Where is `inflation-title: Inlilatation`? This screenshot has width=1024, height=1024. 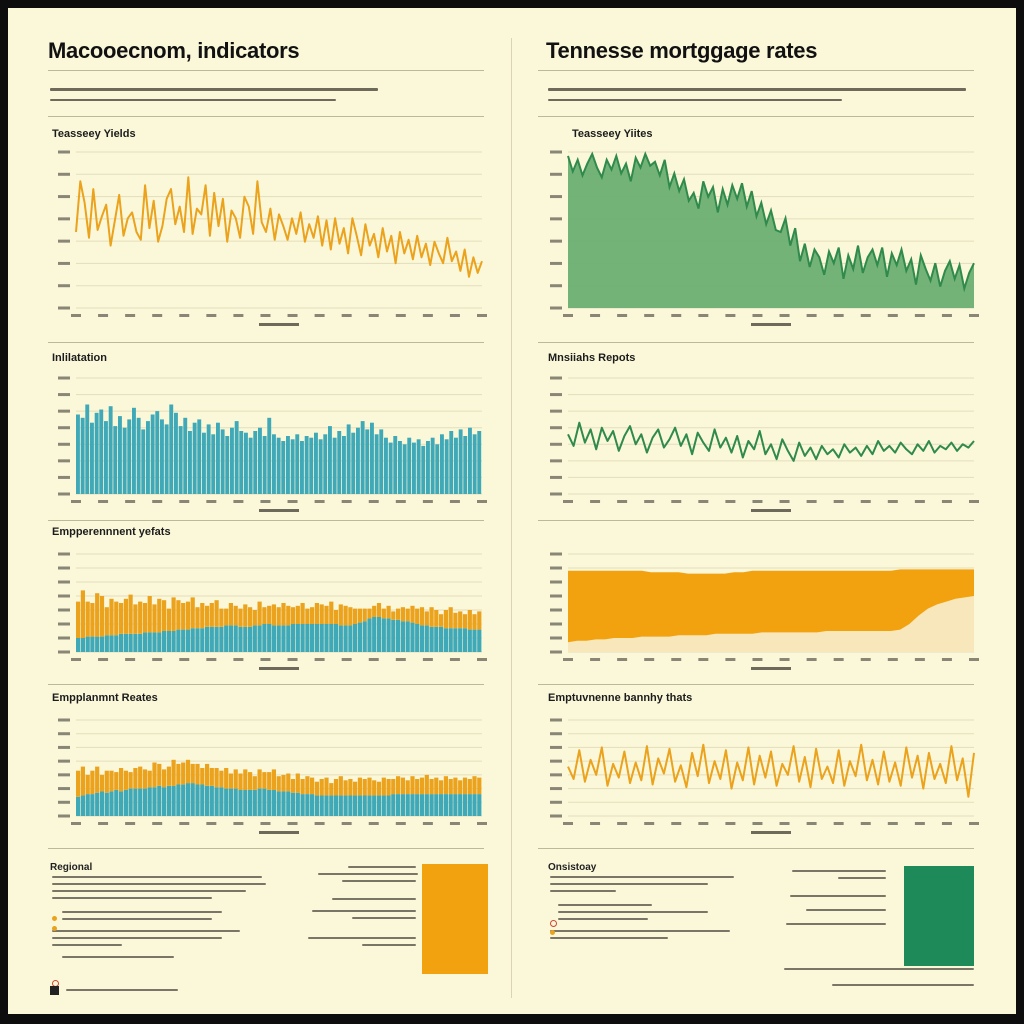
inflation-title: Inlilatation is located at coordinates (79, 358).